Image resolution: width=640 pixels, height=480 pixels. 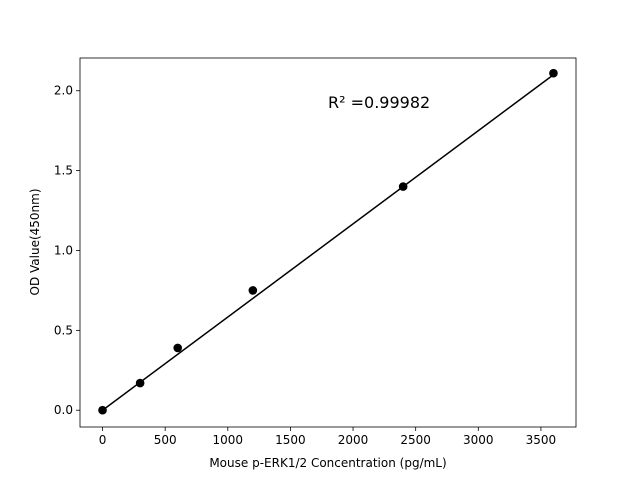 What do you see at coordinates (165, 440) in the screenshot?
I see `x-tick-label: 500` at bounding box center [165, 440].